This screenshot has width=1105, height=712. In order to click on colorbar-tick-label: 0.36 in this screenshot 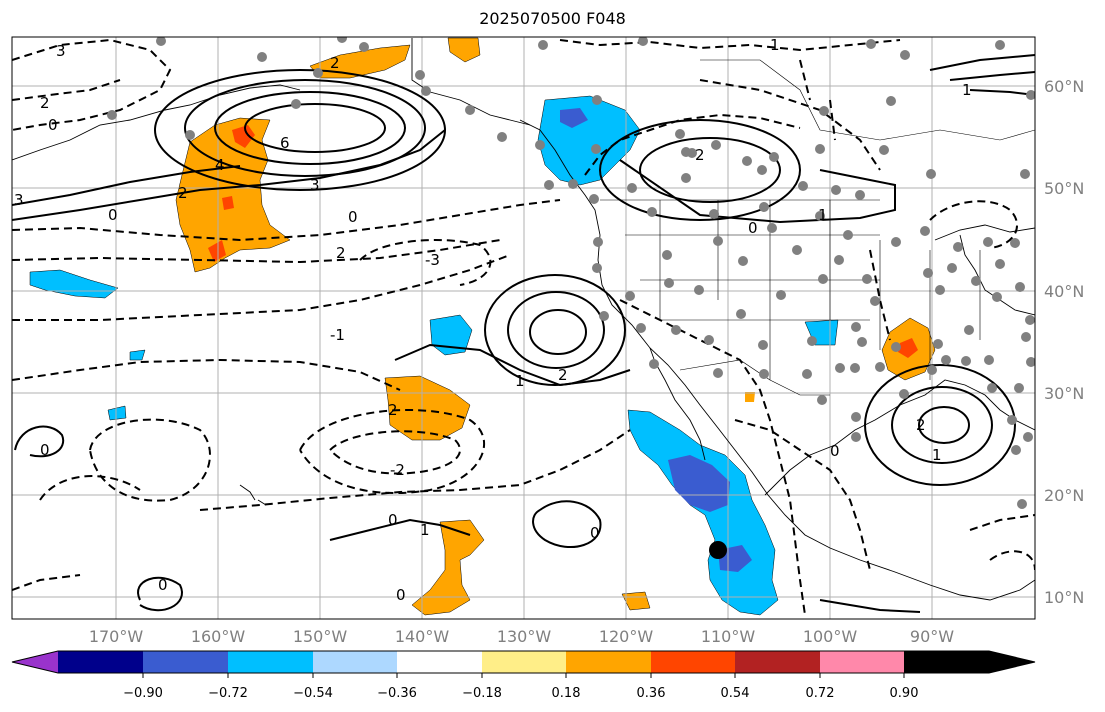, I will do `click(651, 693)`.